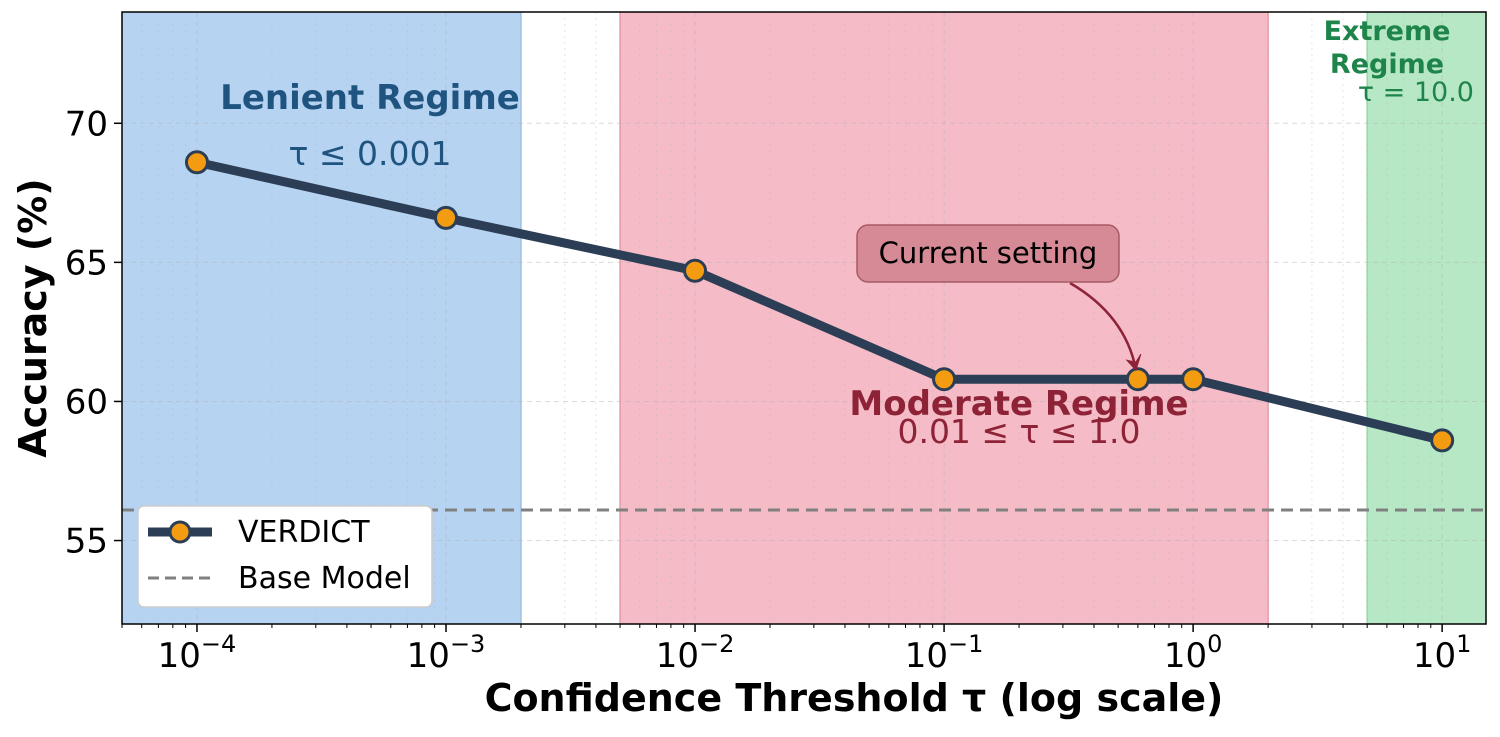 This screenshot has width=1500, height=737. What do you see at coordinates (324, 578) in the screenshot?
I see `legend-base-label: Base Model` at bounding box center [324, 578].